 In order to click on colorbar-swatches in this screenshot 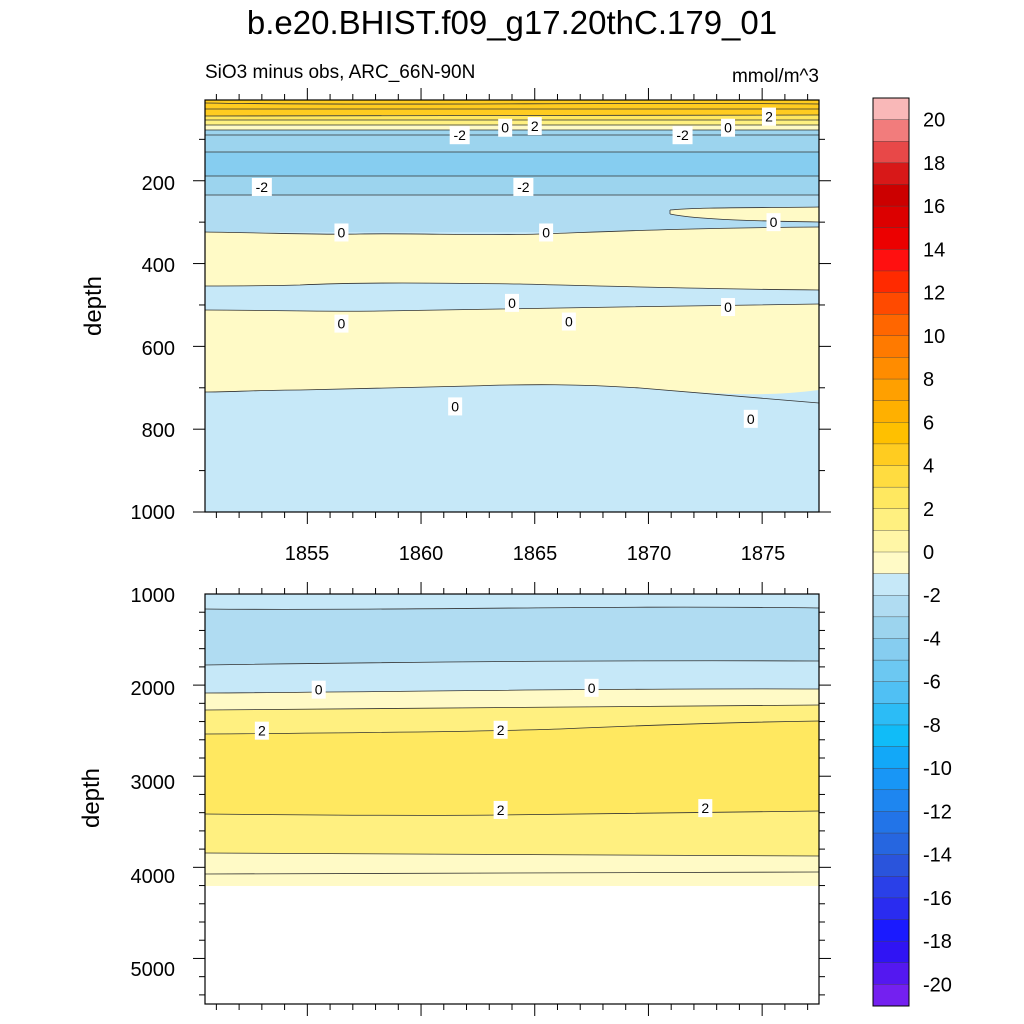, I will do `click(891, 552)`.